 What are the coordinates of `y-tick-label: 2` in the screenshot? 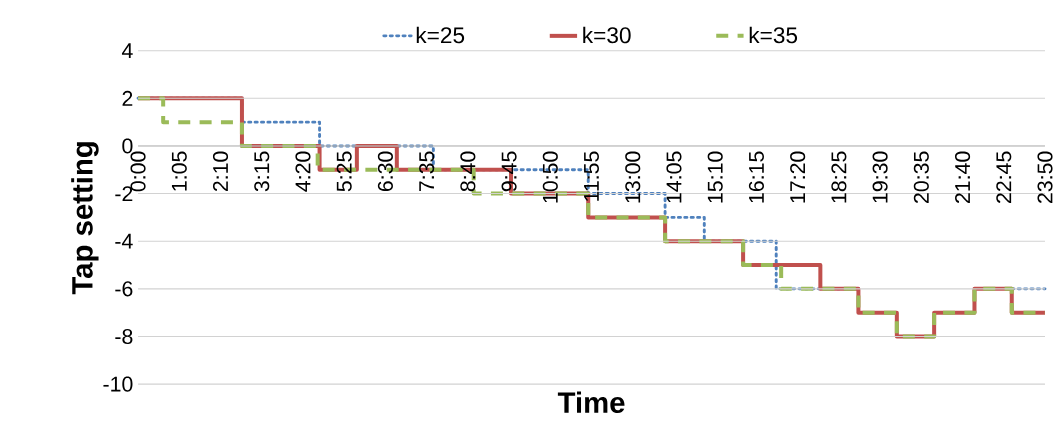 It's located at (127, 98).